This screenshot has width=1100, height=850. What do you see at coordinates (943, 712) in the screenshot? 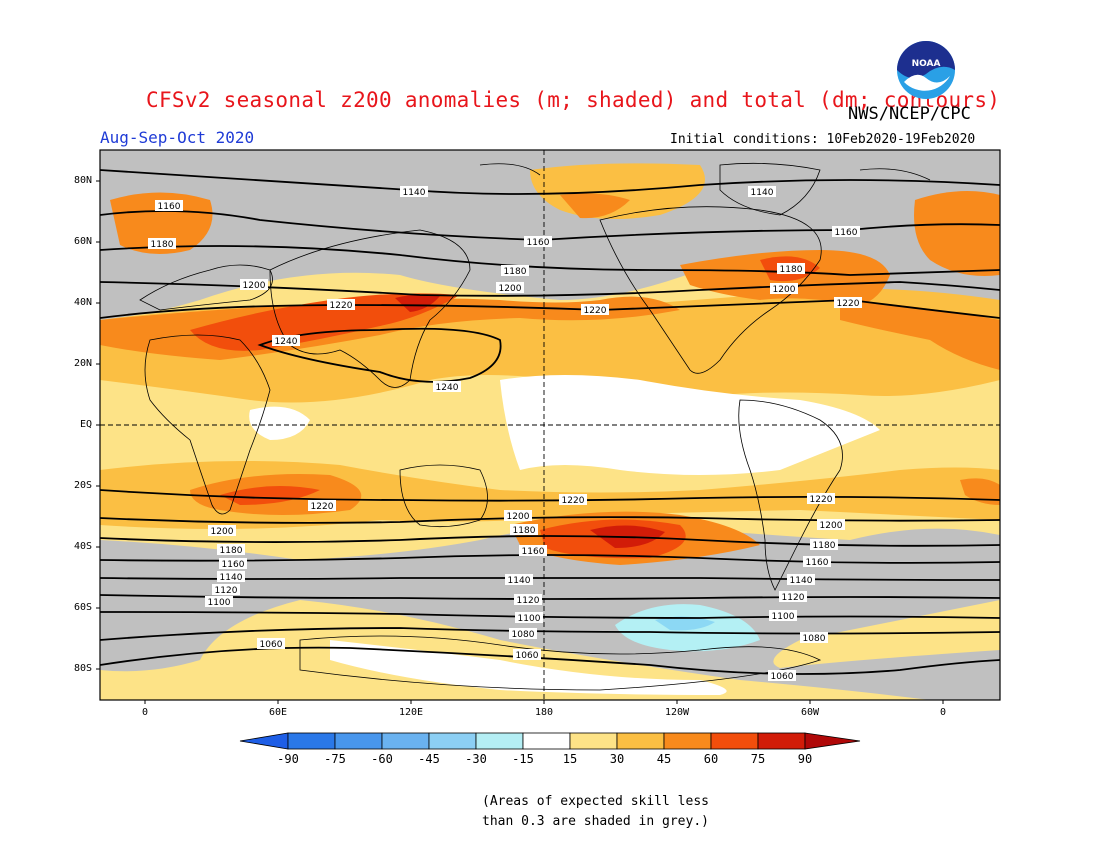
I see `lon-label: 0` at bounding box center [943, 712].